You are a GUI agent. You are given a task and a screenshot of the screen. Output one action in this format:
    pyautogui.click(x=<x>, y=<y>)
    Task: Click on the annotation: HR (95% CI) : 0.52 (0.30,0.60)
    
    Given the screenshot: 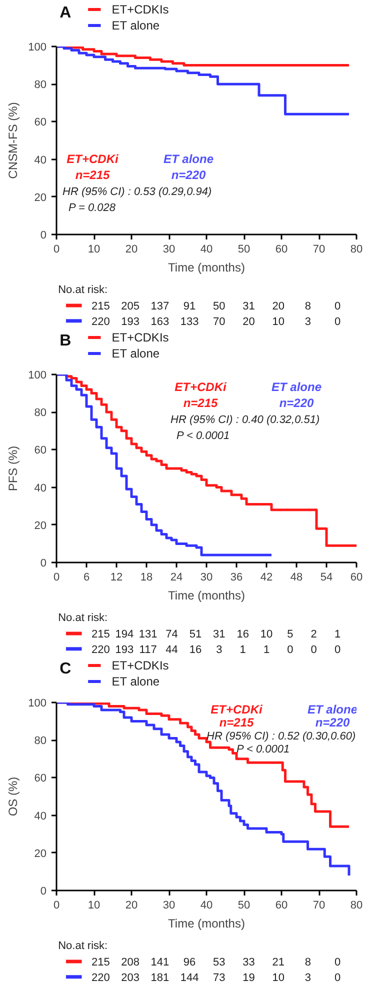 What is the action you would take?
    pyautogui.click(x=281, y=736)
    